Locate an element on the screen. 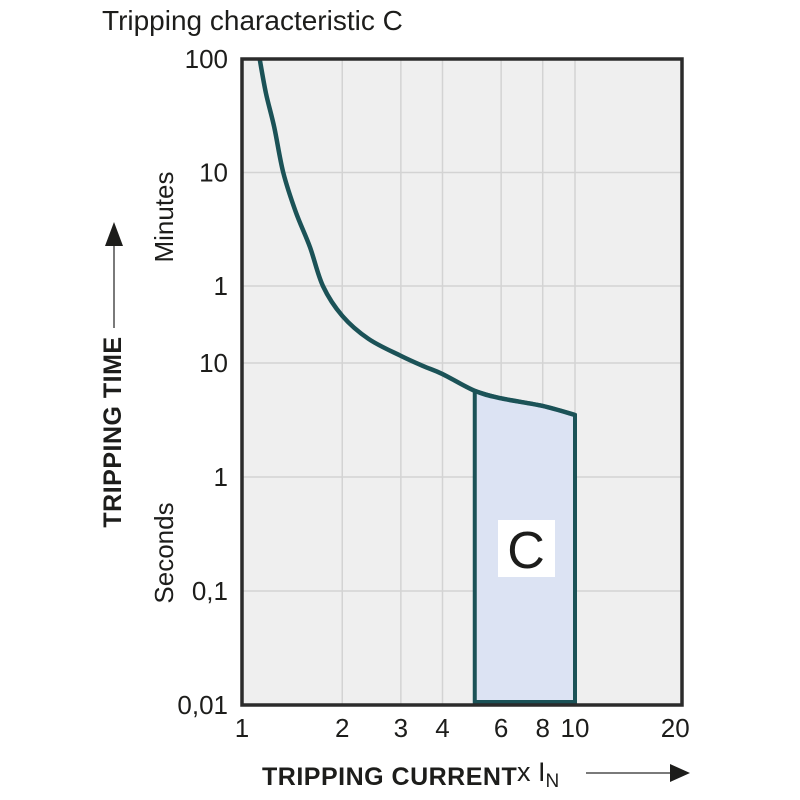 The height and width of the screenshot is (800, 800). y-axis-title: TRIPPING TIME is located at coordinates (113, 432).